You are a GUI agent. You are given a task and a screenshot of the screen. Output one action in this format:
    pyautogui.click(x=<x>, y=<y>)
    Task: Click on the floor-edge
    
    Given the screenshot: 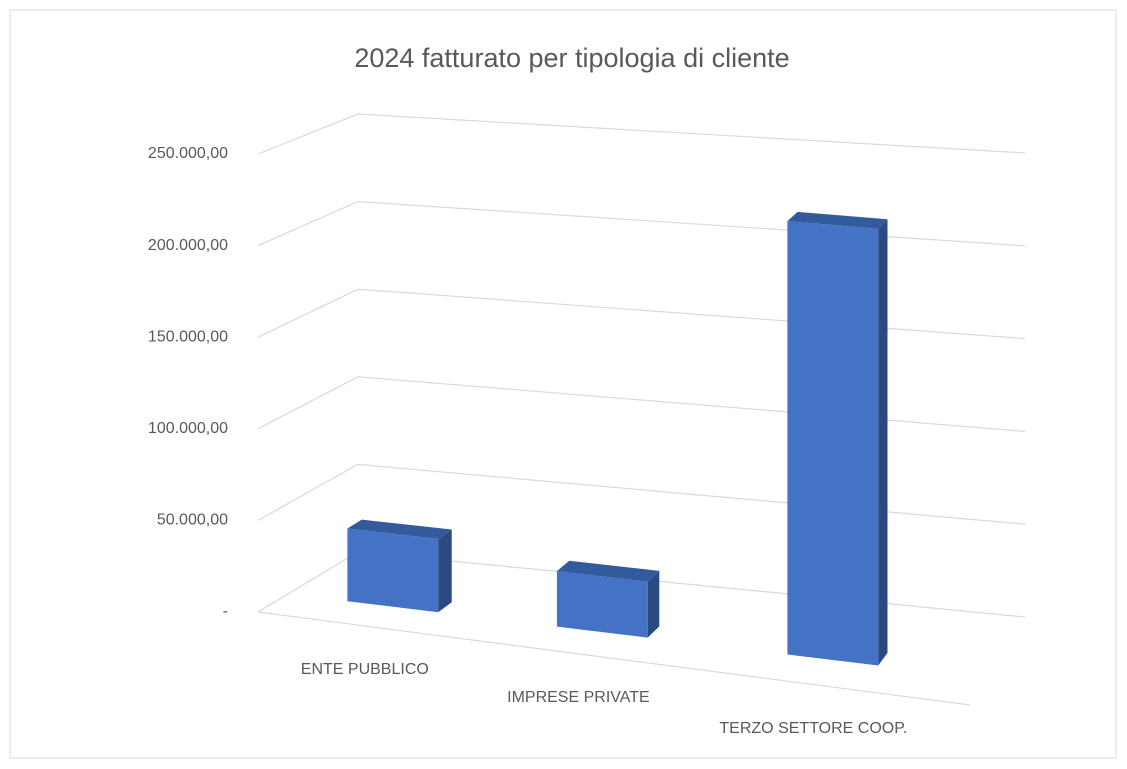 What is the action you would take?
    pyautogui.click(x=614, y=658)
    